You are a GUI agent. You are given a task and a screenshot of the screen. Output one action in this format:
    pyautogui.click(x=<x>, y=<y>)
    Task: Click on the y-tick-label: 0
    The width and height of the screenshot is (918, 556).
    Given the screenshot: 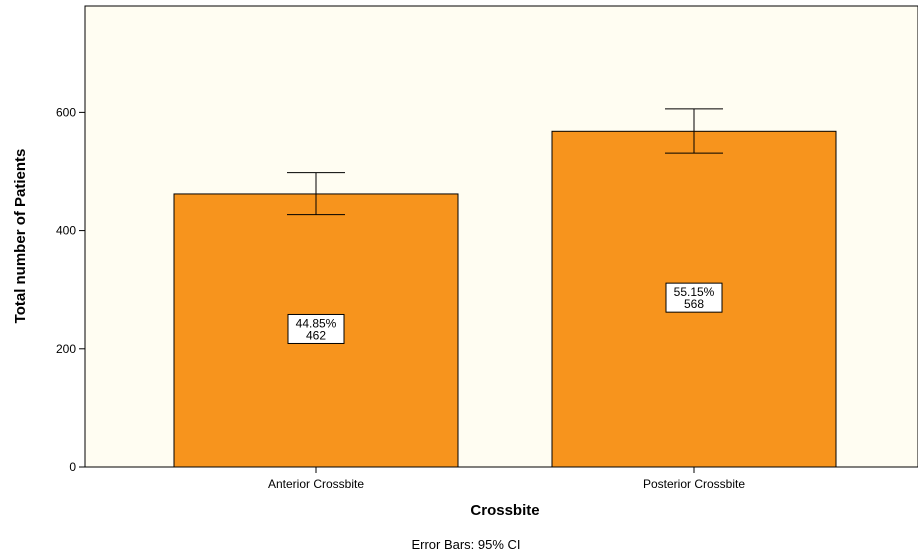 What is the action you would take?
    pyautogui.click(x=72, y=467)
    